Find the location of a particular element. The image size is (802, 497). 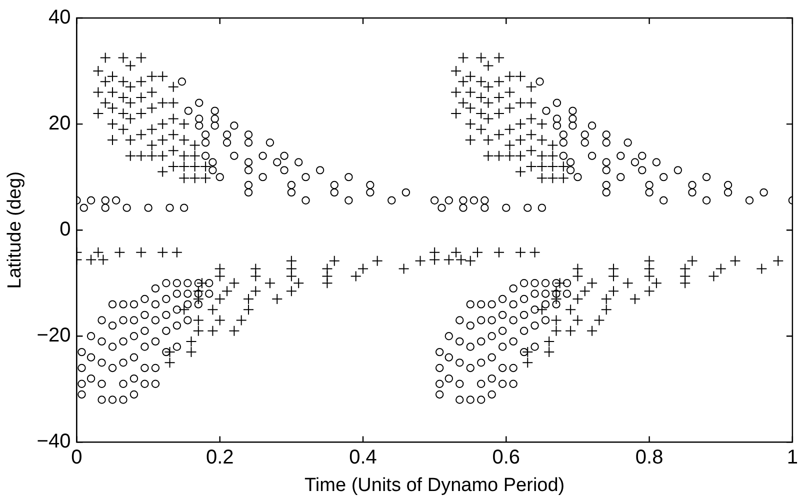

x-tick-label: 1 is located at coordinates (792, 457).